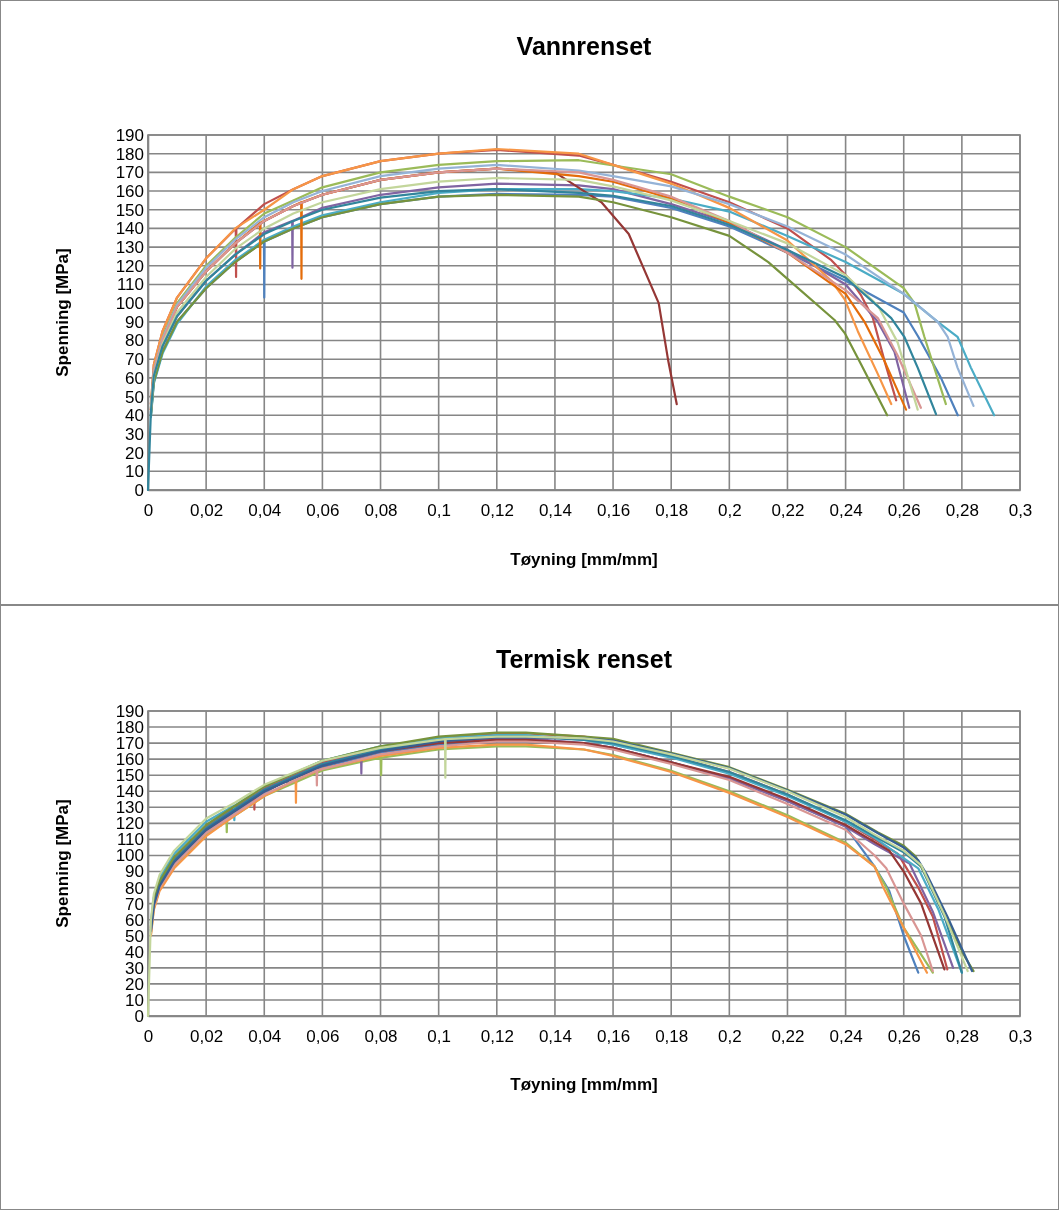 The image size is (1059, 1211). I want to click on y-tick-label: 150, so click(129, 210).